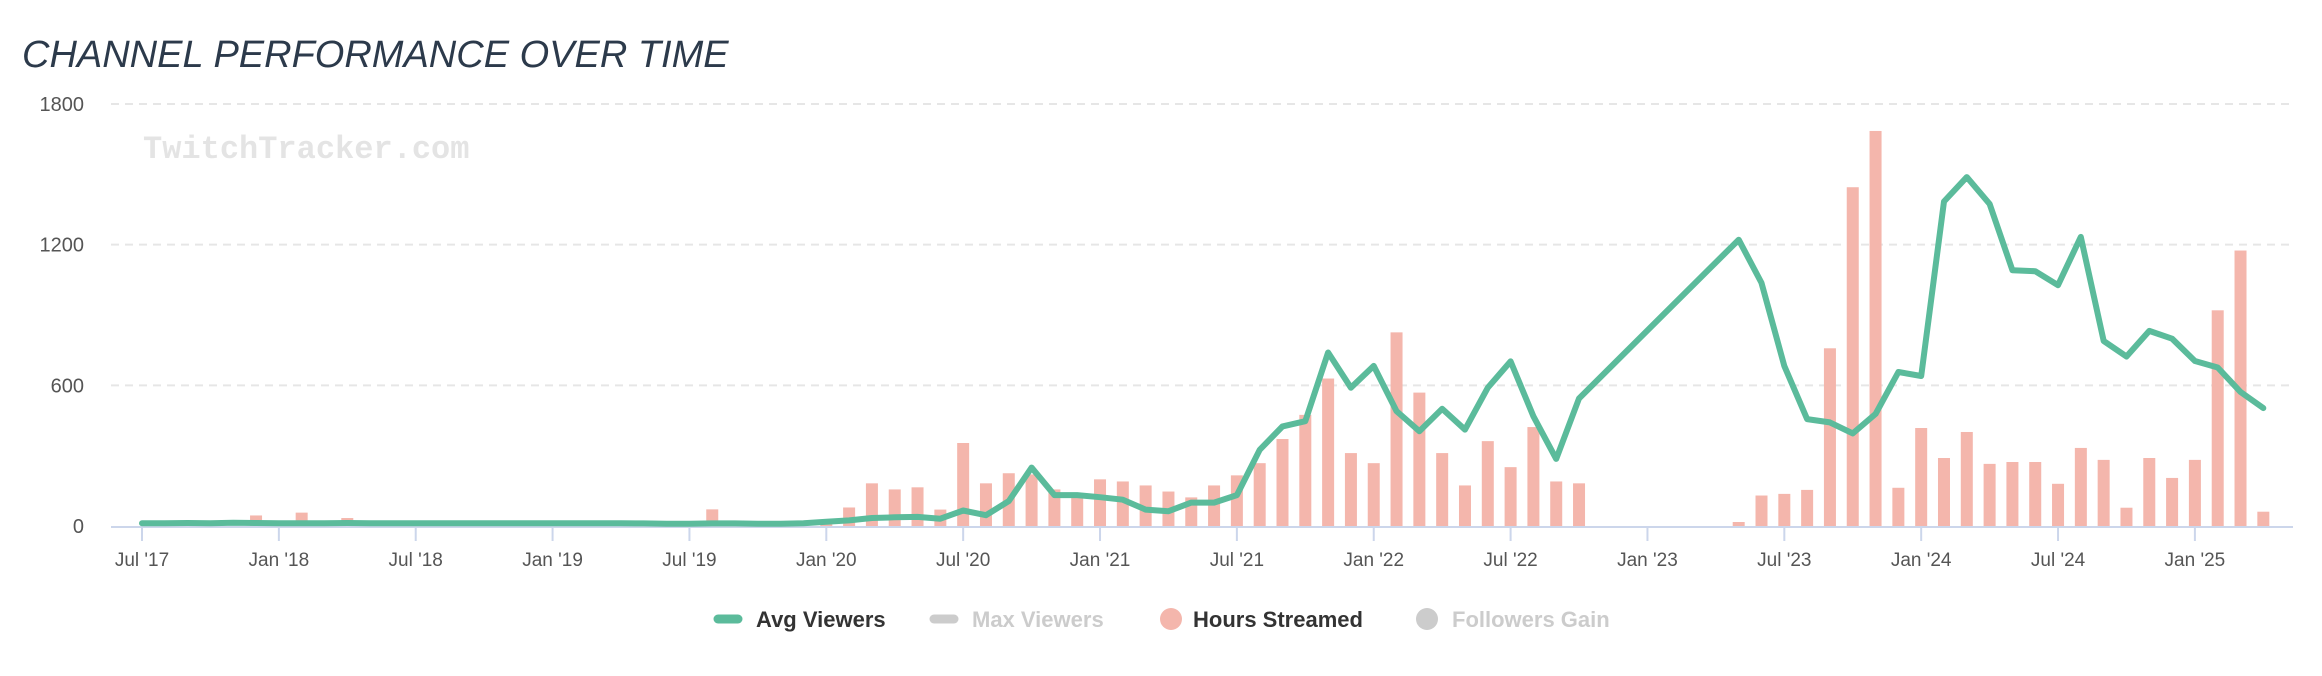  What do you see at coordinates (826, 560) in the screenshot?
I see `x-tick-label: Jan '20` at bounding box center [826, 560].